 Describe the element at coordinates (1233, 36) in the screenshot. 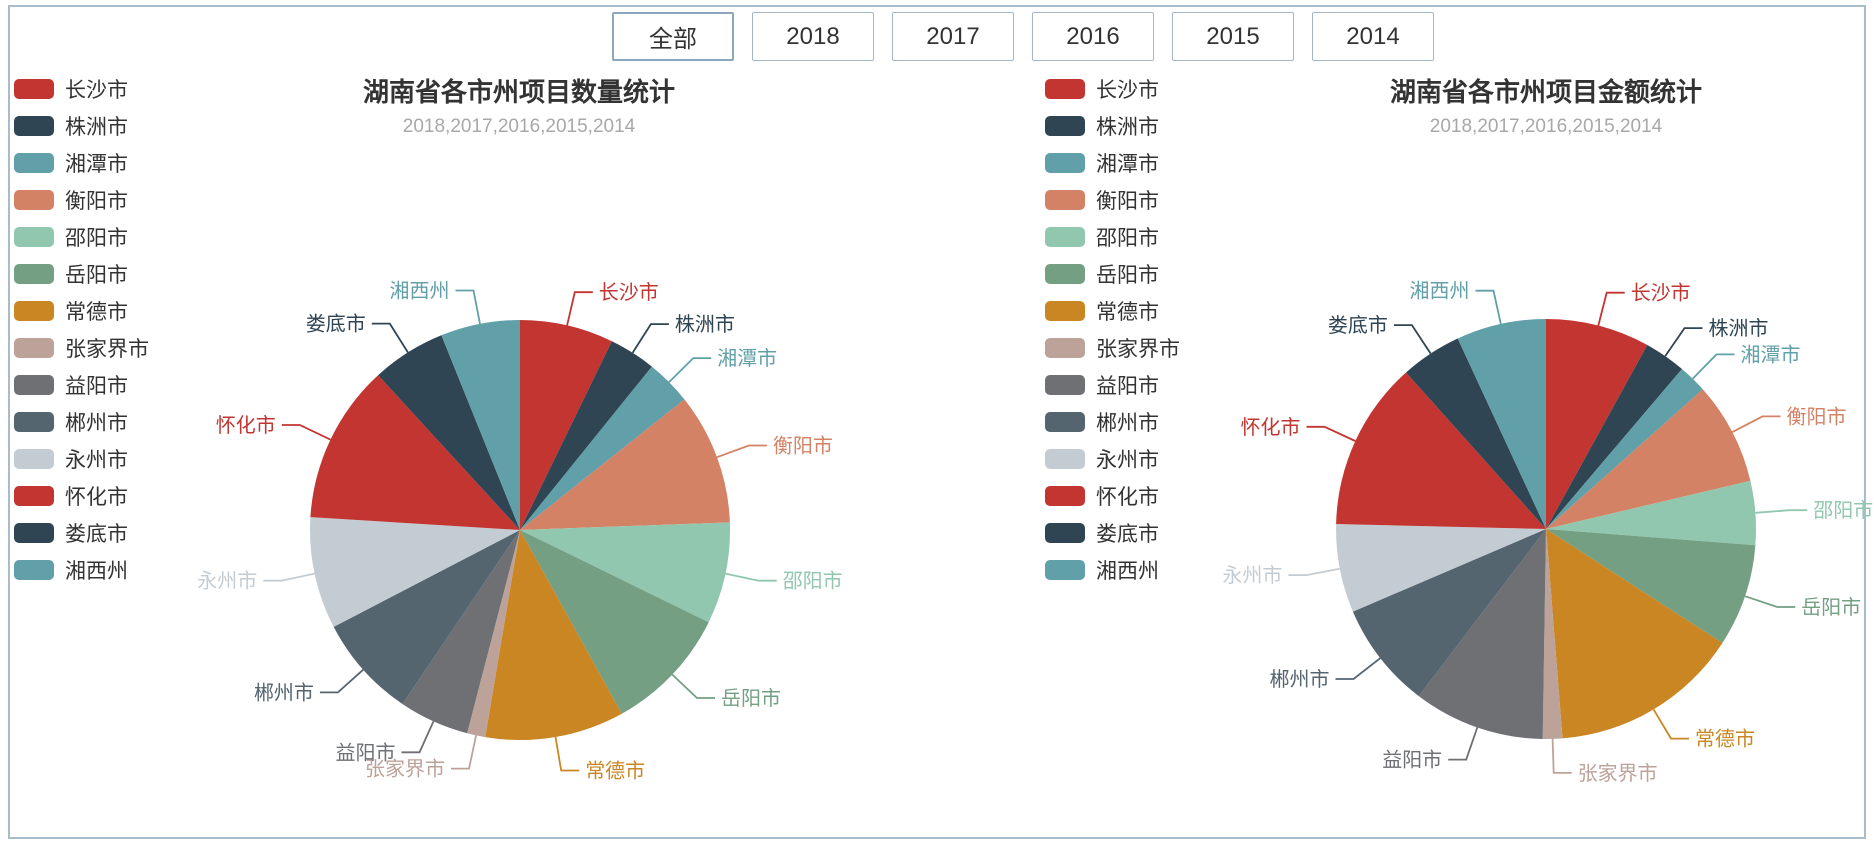

I see `filter-button-2015: 2015` at that location.